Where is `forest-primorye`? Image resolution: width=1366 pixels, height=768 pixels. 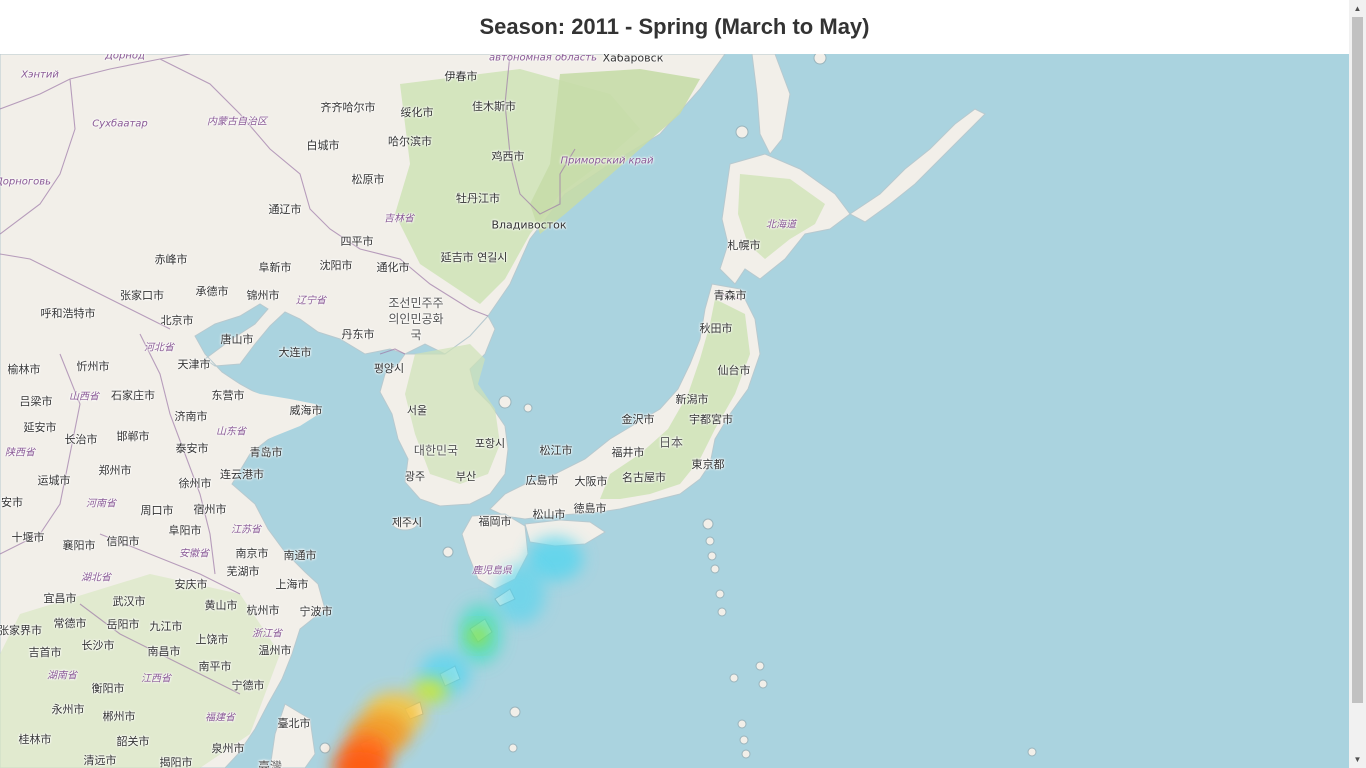
forest-primorye is located at coordinates (615, 151).